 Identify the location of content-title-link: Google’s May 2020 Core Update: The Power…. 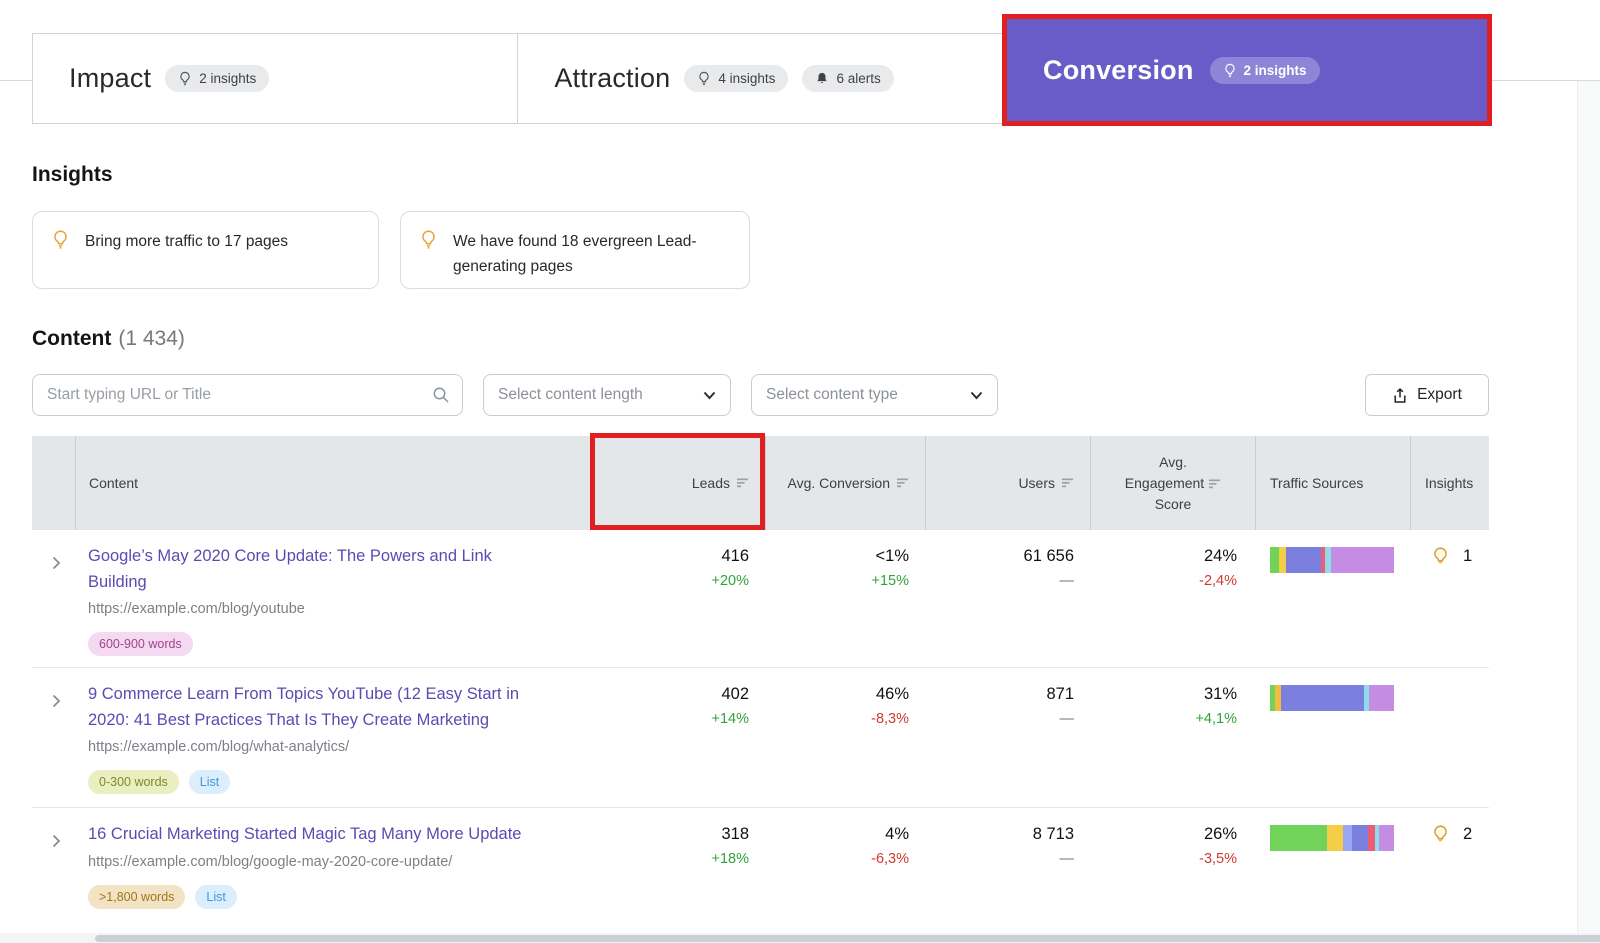
(290, 569).